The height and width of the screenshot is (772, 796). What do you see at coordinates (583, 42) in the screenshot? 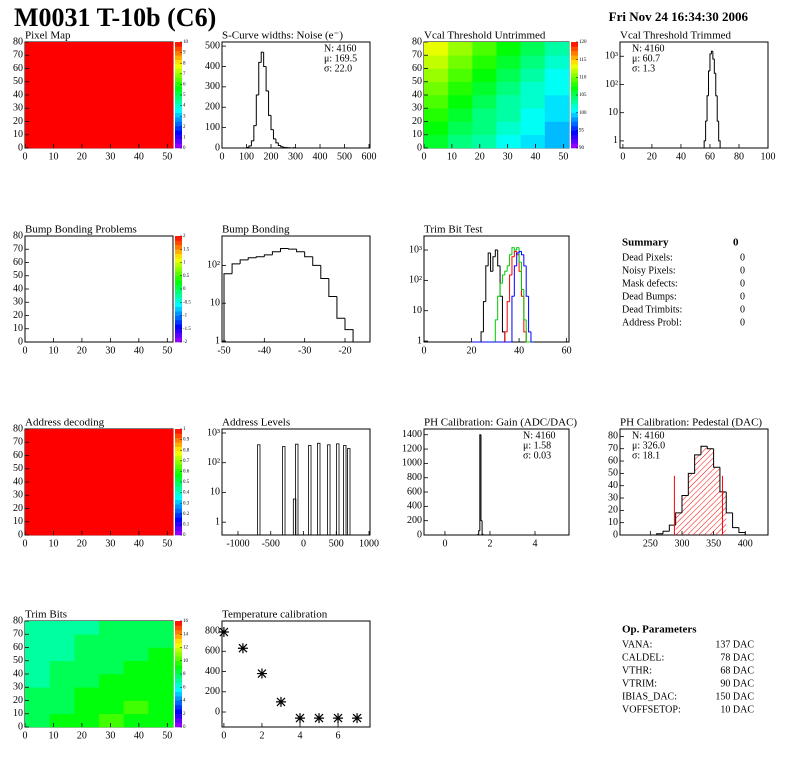
I see `palette-label: 120` at bounding box center [583, 42].